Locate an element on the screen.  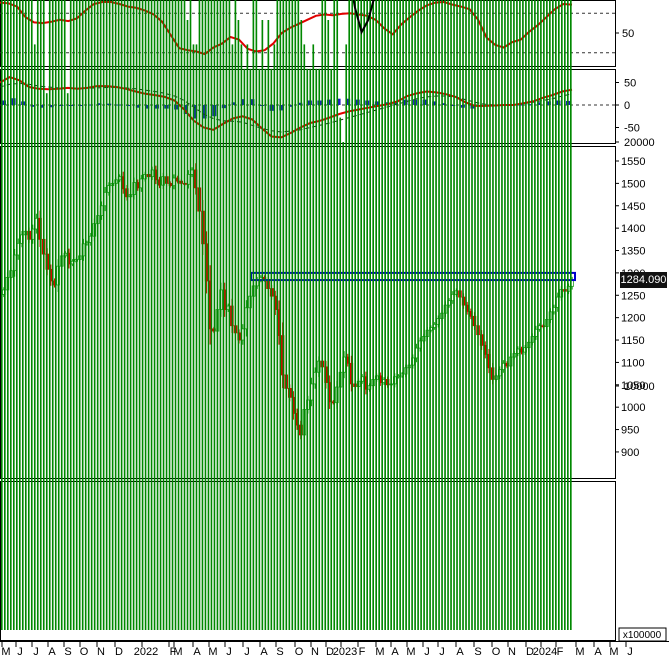
x-tick-label: 2024 is located at coordinates (545, 652).